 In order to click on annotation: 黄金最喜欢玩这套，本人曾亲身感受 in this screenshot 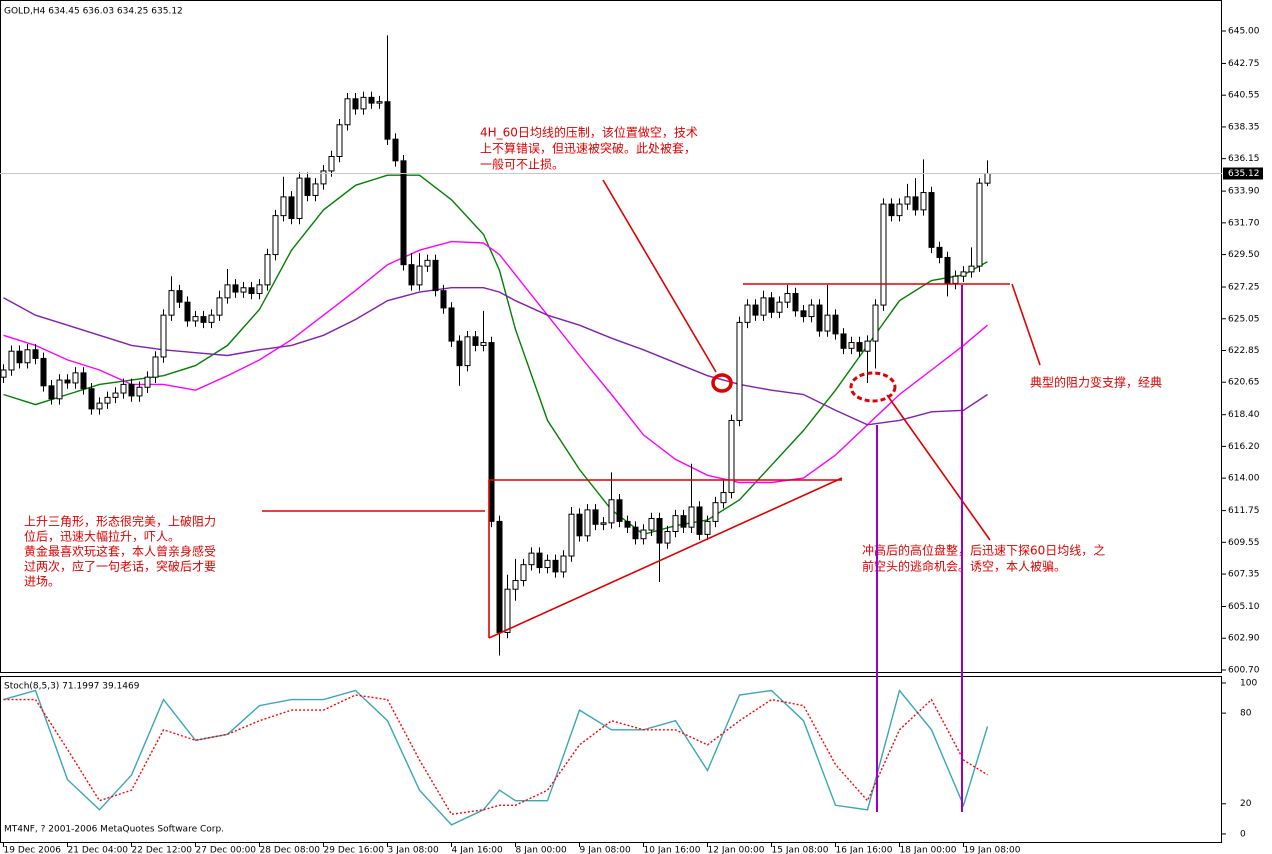, I will do `click(120, 551)`.